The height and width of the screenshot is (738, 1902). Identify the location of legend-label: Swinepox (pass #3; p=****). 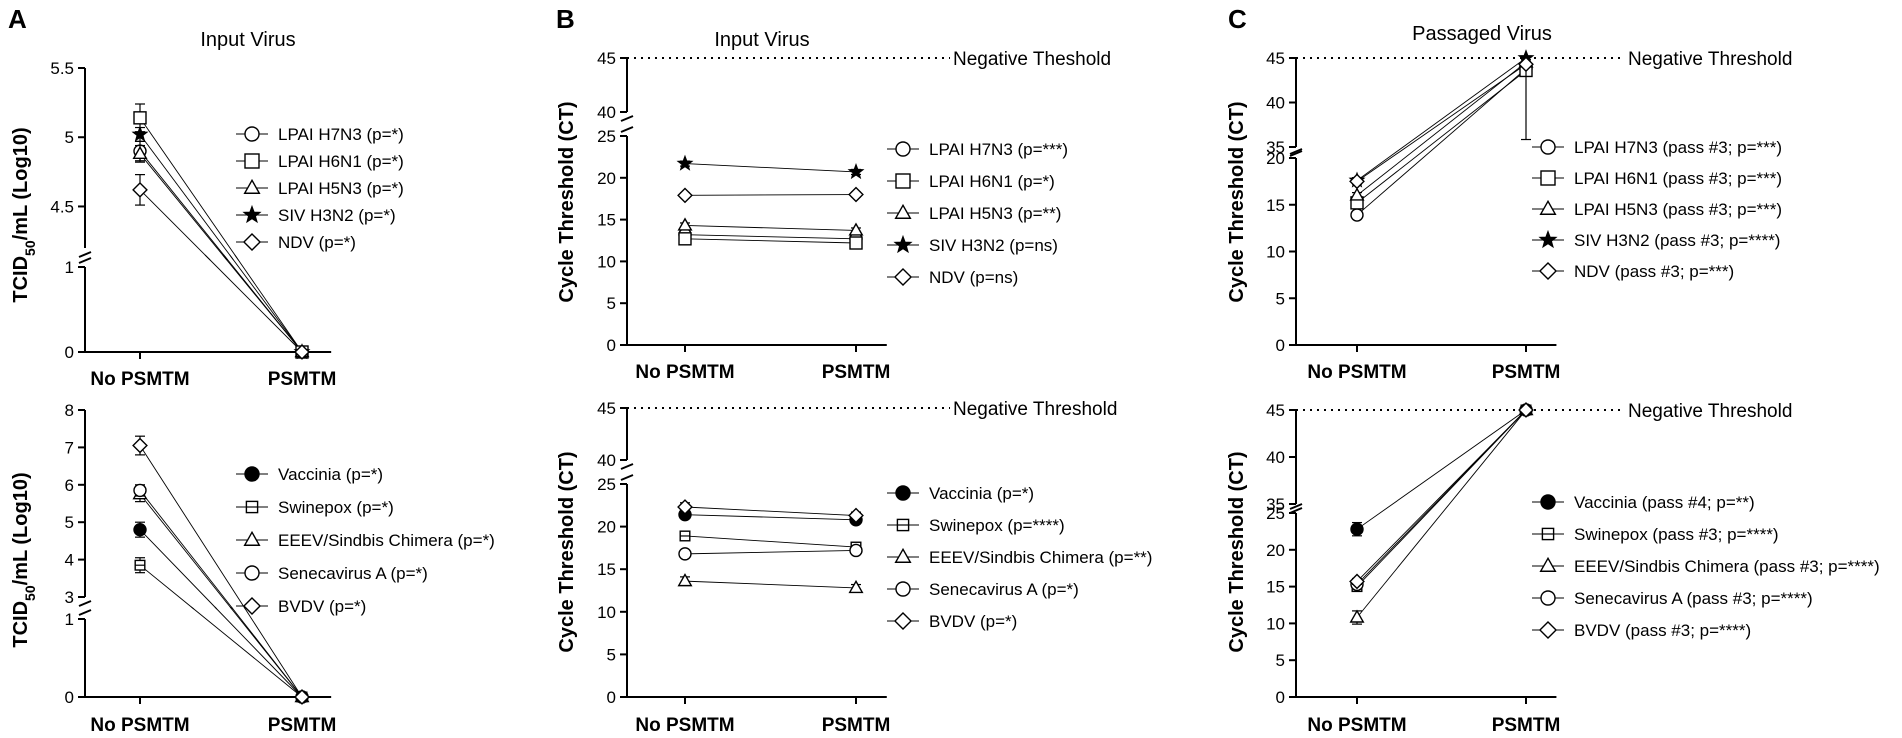
(1676, 534).